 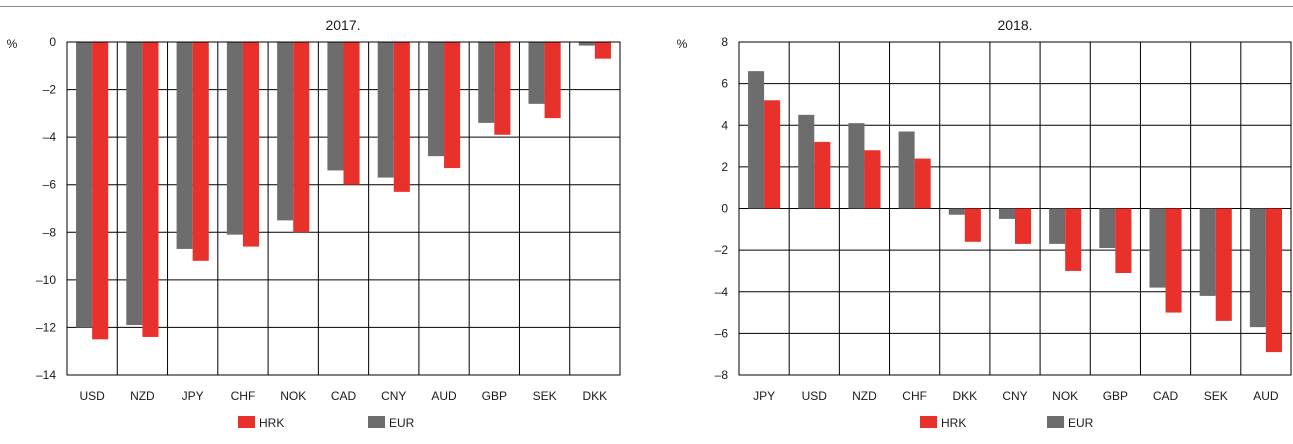 I want to click on chart-title: 2018., so click(x=1014, y=25).